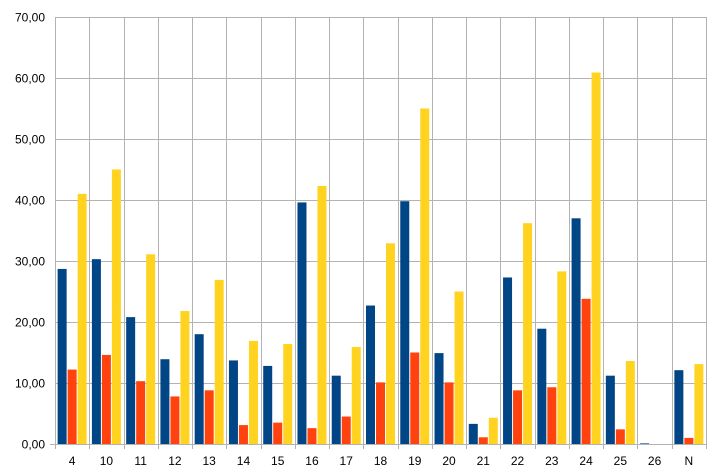 The image size is (720, 476). I want to click on x-tick-label: 20, so click(449, 461).